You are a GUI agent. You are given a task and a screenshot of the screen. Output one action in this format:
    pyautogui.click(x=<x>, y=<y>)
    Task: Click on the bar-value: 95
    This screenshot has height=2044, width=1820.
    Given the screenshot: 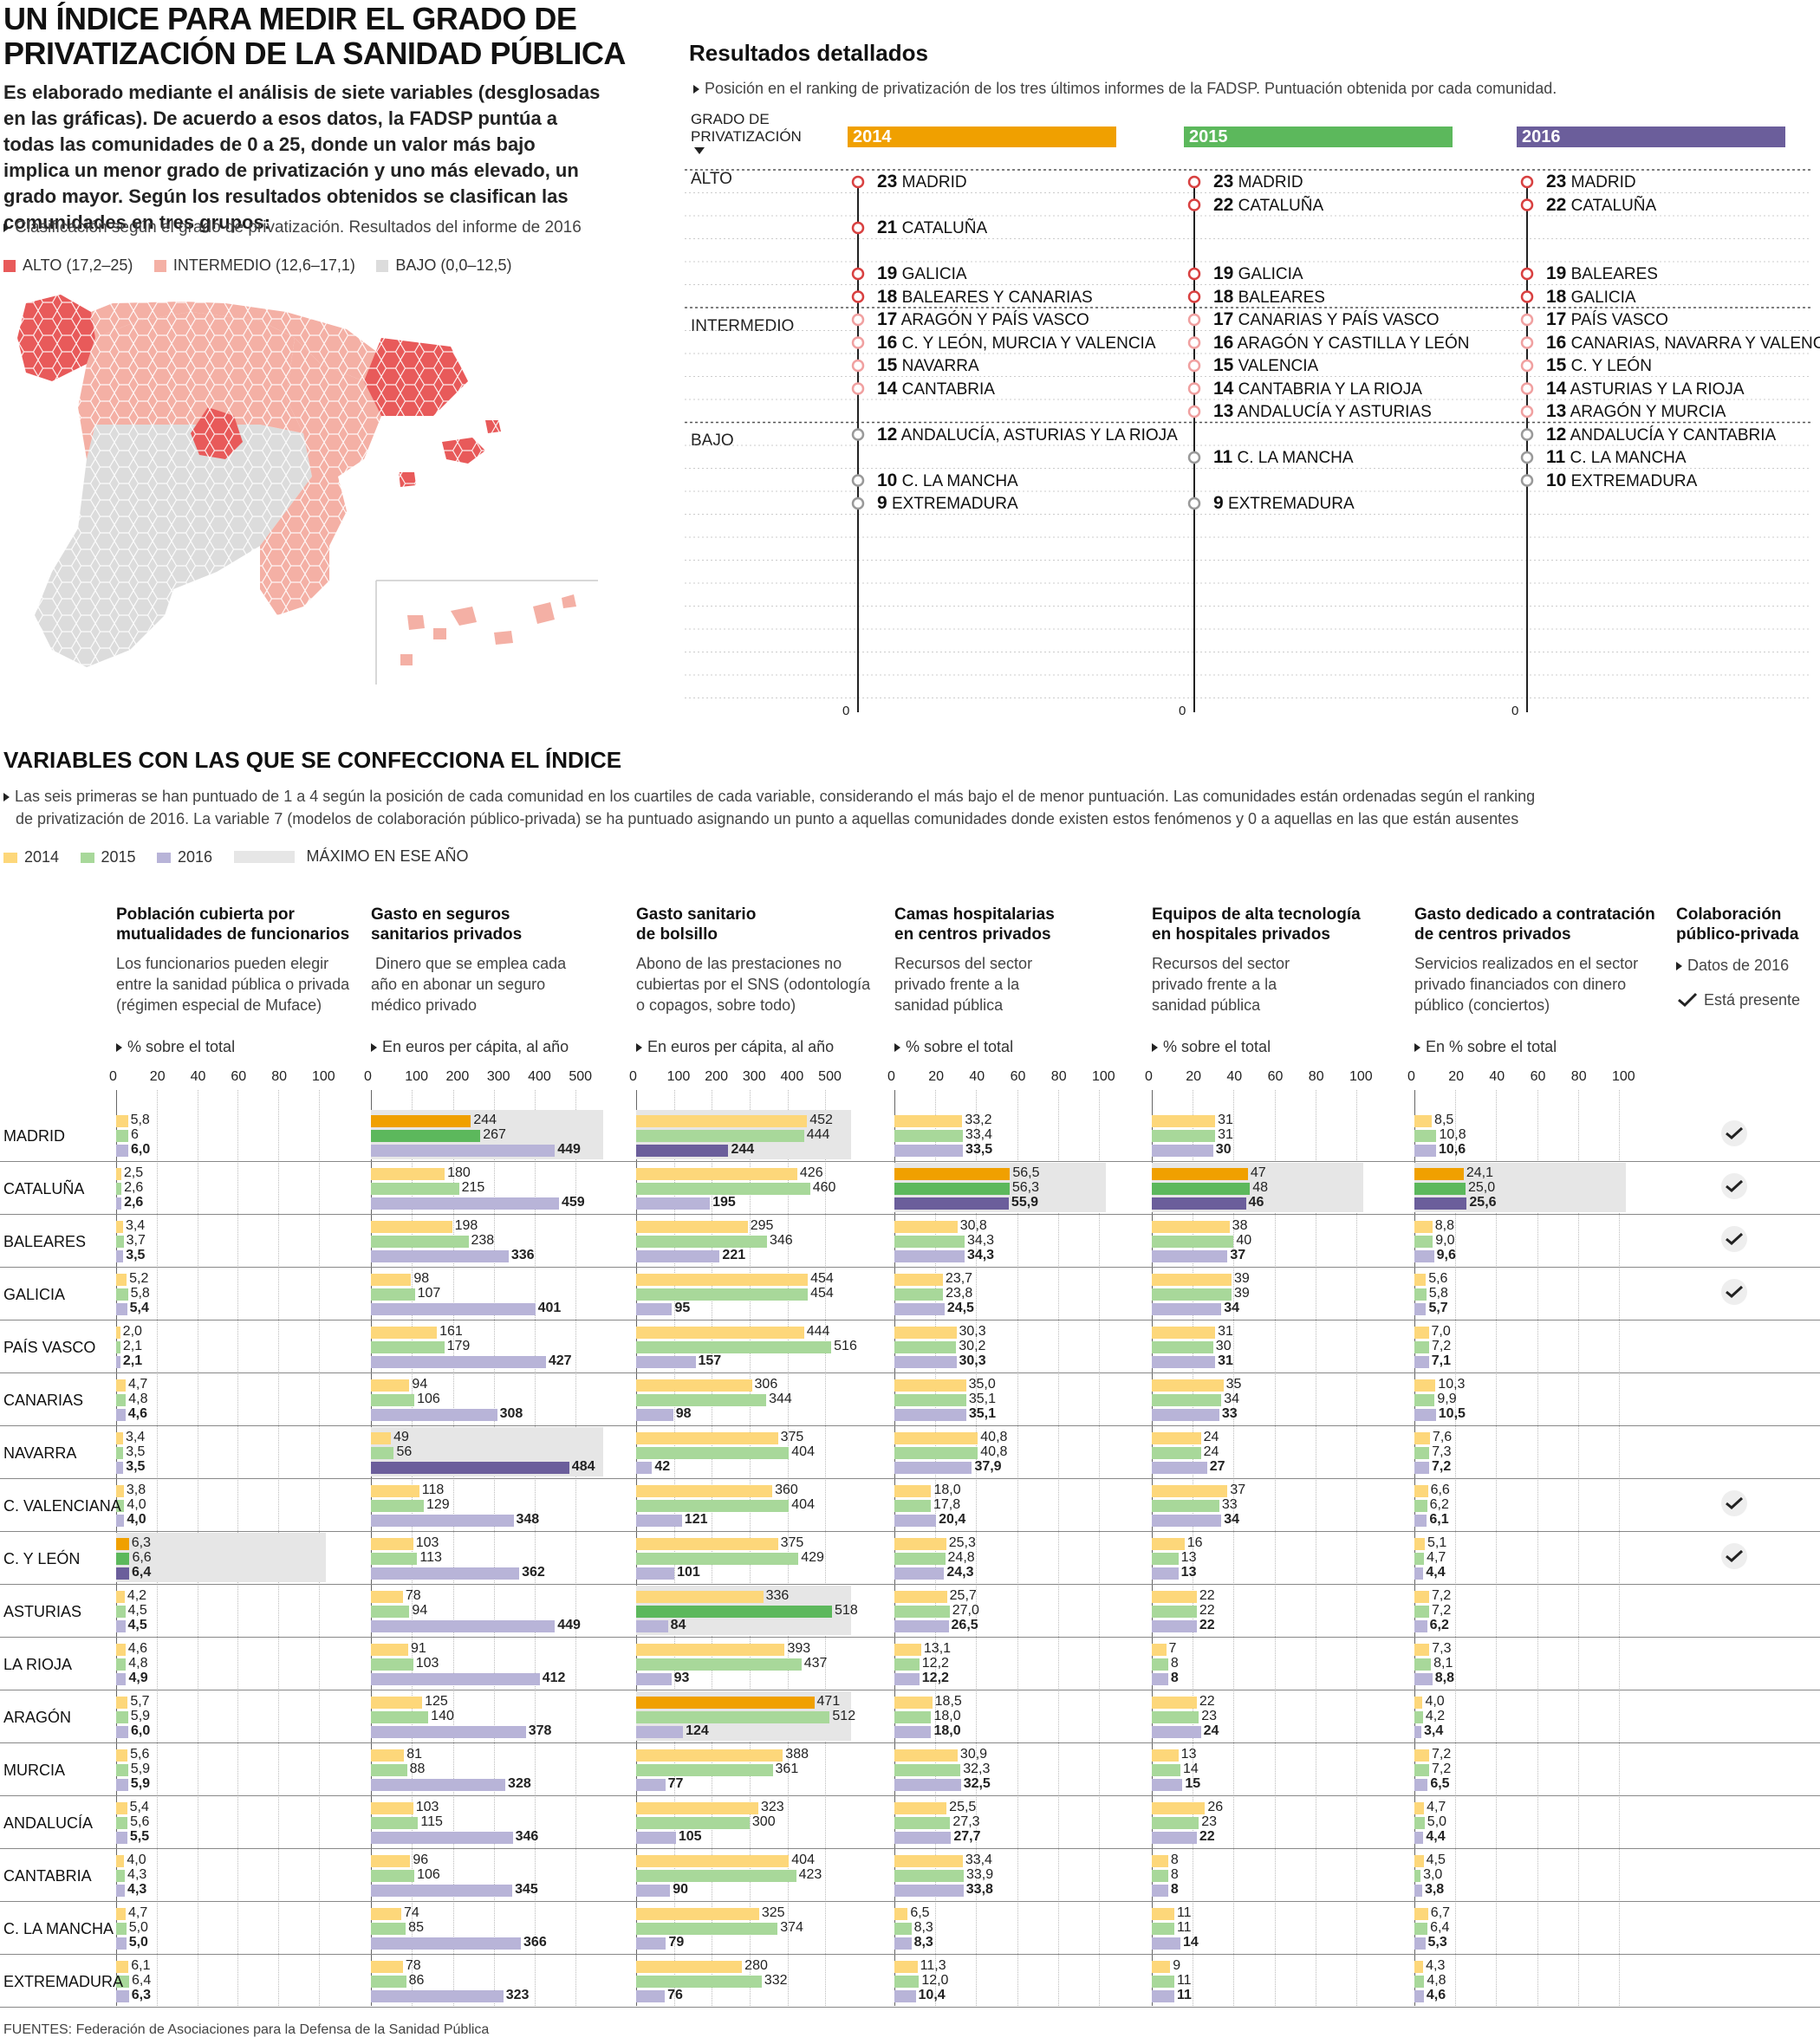 What is the action you would take?
    pyautogui.click(x=682, y=1308)
    